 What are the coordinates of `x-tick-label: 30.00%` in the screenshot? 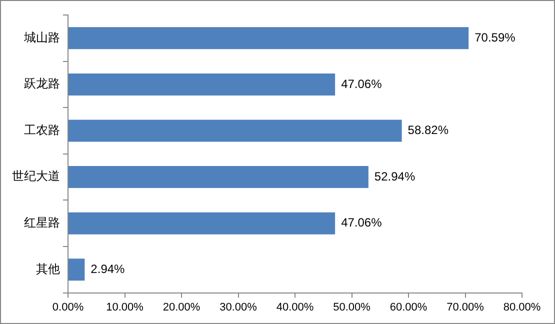 It's located at (239, 307).